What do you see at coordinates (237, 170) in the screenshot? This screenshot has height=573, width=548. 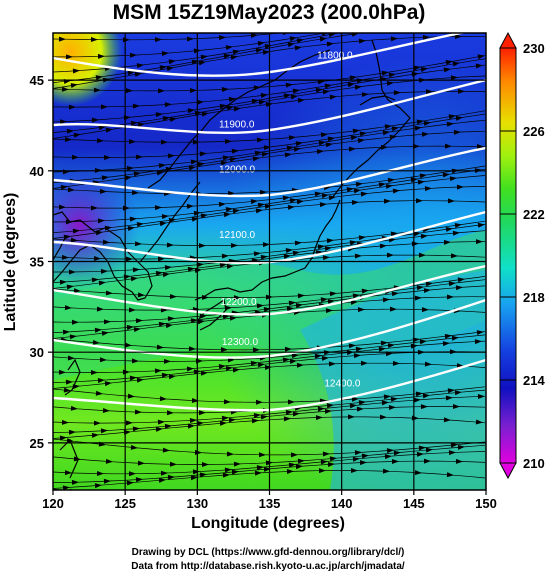 I see `contour-label: 12000.0` at bounding box center [237, 170].